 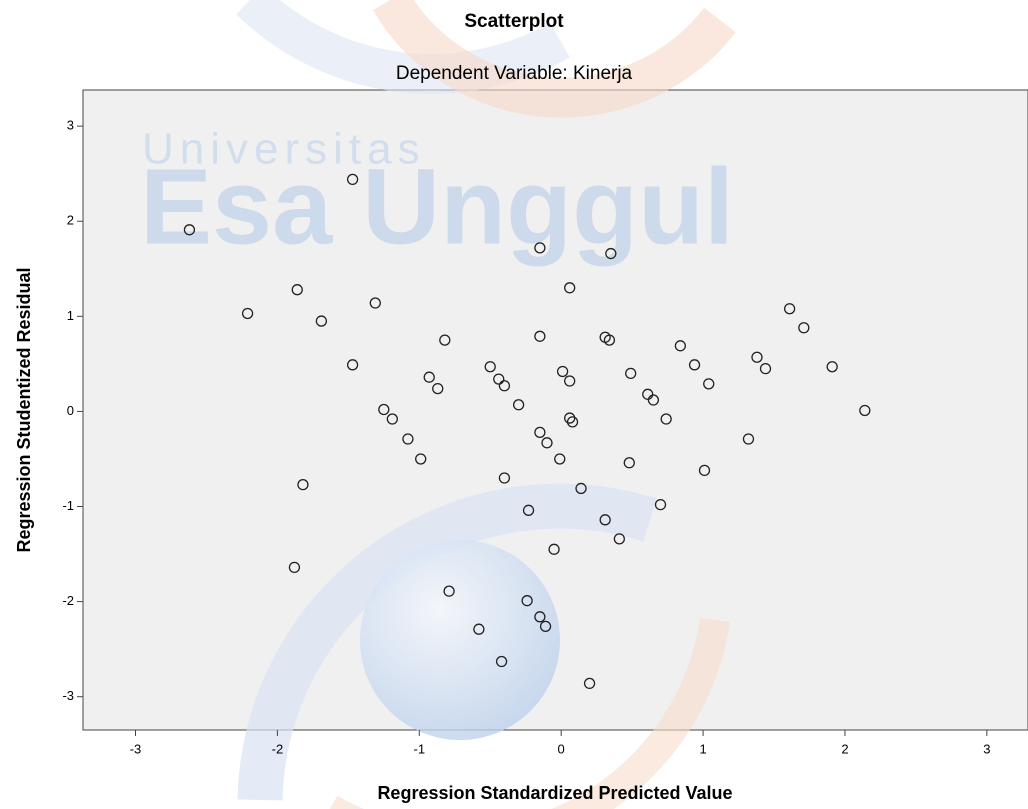 I want to click on chart-subtitle: Dependent Variable: Kinerja, so click(x=514, y=73).